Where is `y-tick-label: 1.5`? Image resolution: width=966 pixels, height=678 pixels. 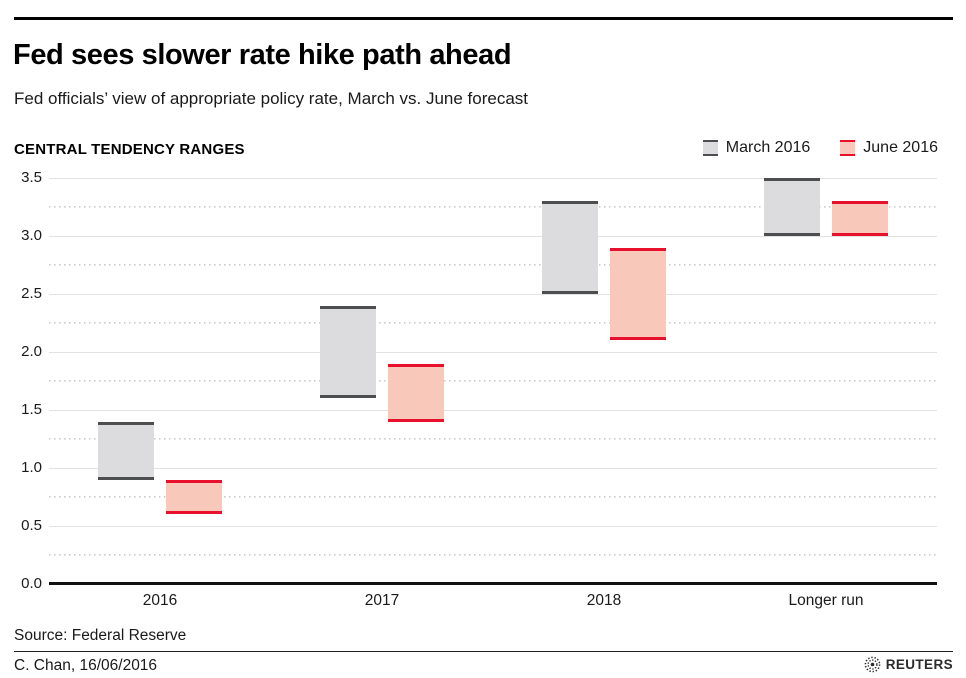
y-tick-label: 1.5 is located at coordinates (31, 409).